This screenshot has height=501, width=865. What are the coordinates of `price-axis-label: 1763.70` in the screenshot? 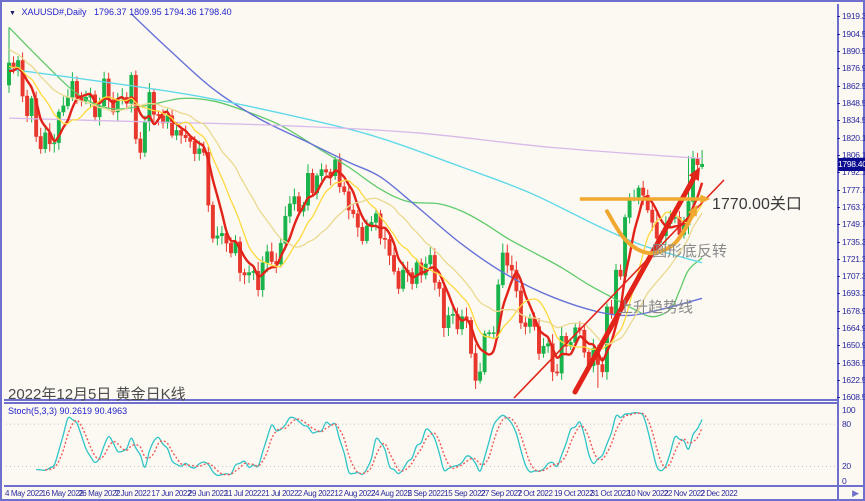 It's located at (853, 206).